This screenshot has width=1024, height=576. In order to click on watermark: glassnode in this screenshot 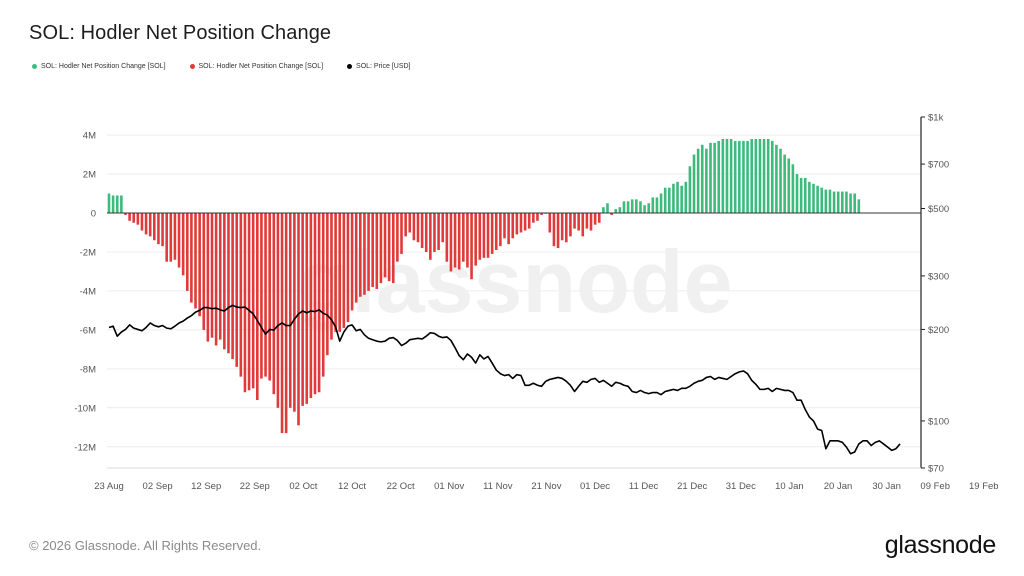, I will do `click(514, 281)`.